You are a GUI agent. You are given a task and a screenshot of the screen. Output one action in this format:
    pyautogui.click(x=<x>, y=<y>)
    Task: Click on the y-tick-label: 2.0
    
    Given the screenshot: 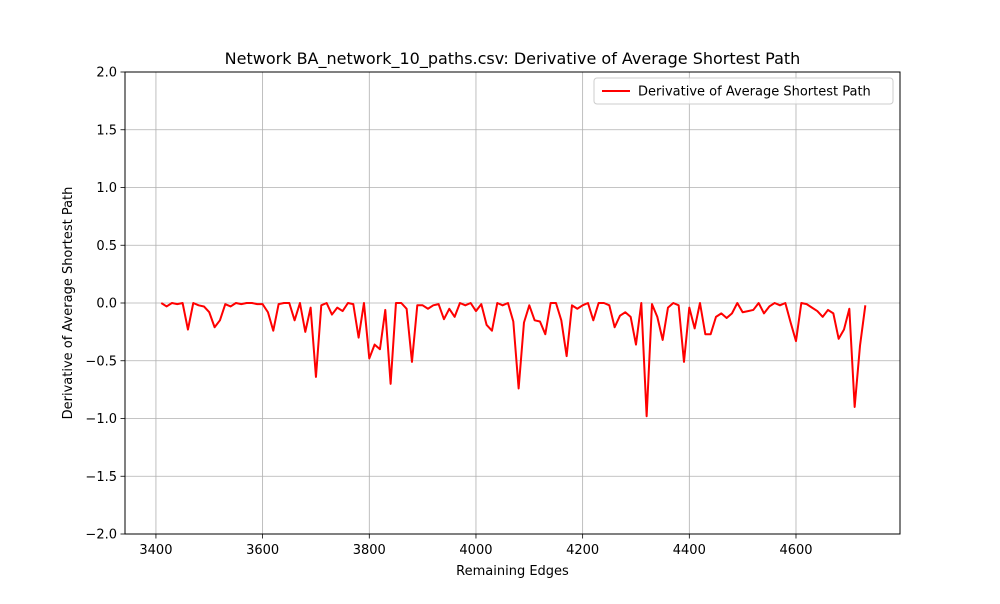 What is the action you would take?
    pyautogui.click(x=106, y=73)
    